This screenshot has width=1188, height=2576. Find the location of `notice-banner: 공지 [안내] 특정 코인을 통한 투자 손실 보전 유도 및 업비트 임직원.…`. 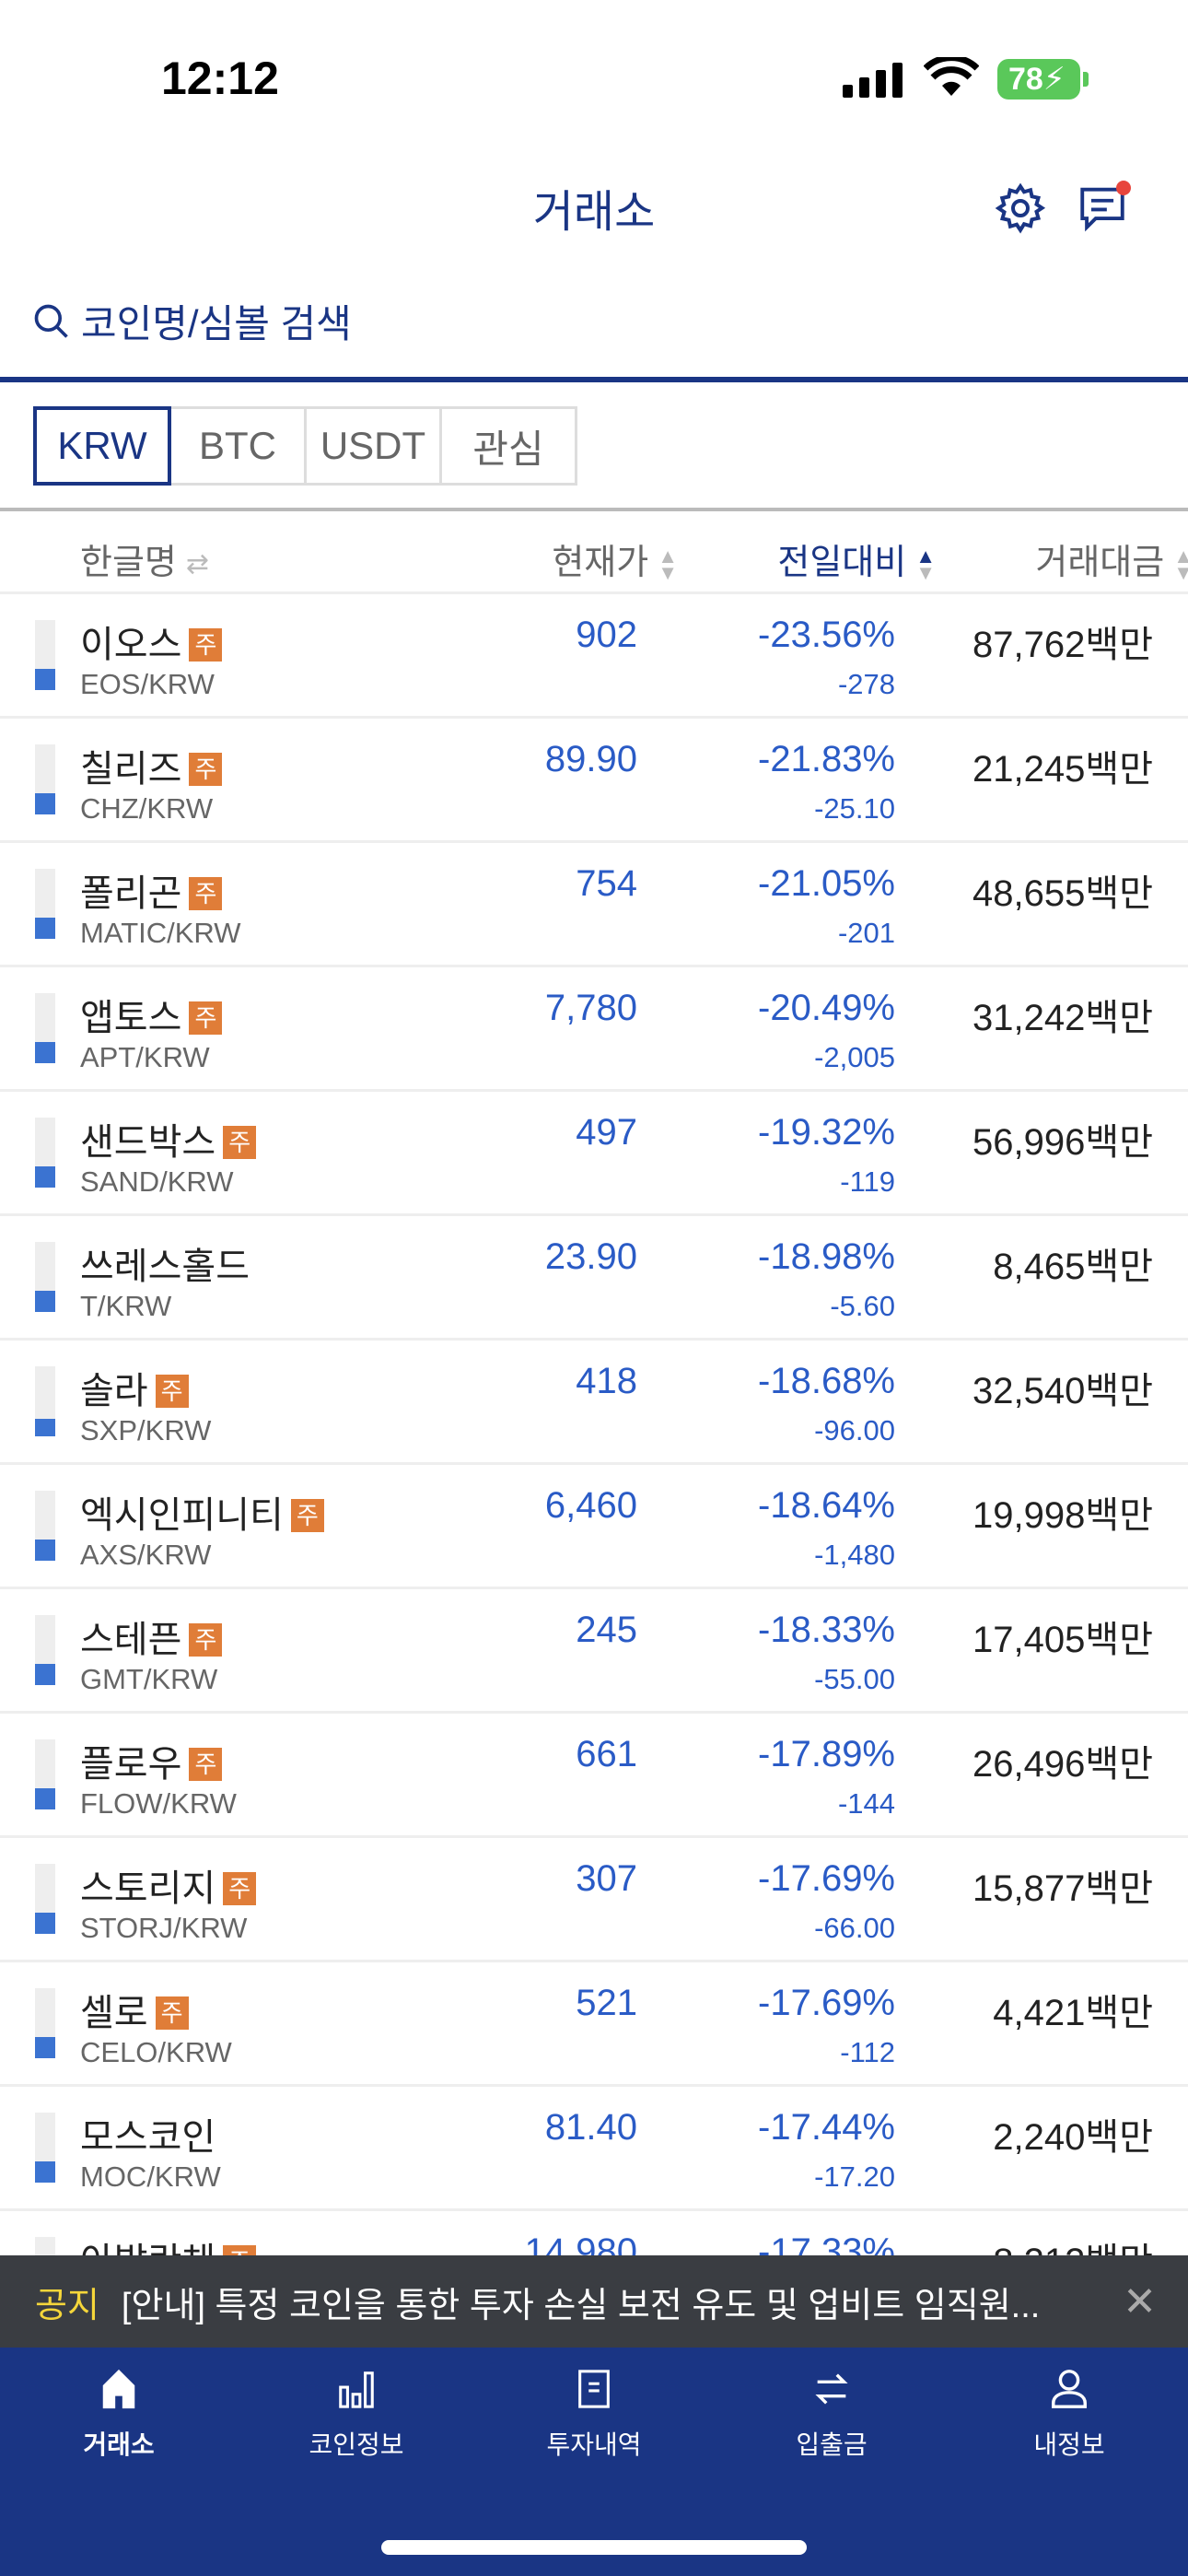

notice-banner: 공지 [안내] 특정 코인을 통한 투자 손실 보전 유도 및 업비트 임직원.… is located at coordinates (594, 2301).